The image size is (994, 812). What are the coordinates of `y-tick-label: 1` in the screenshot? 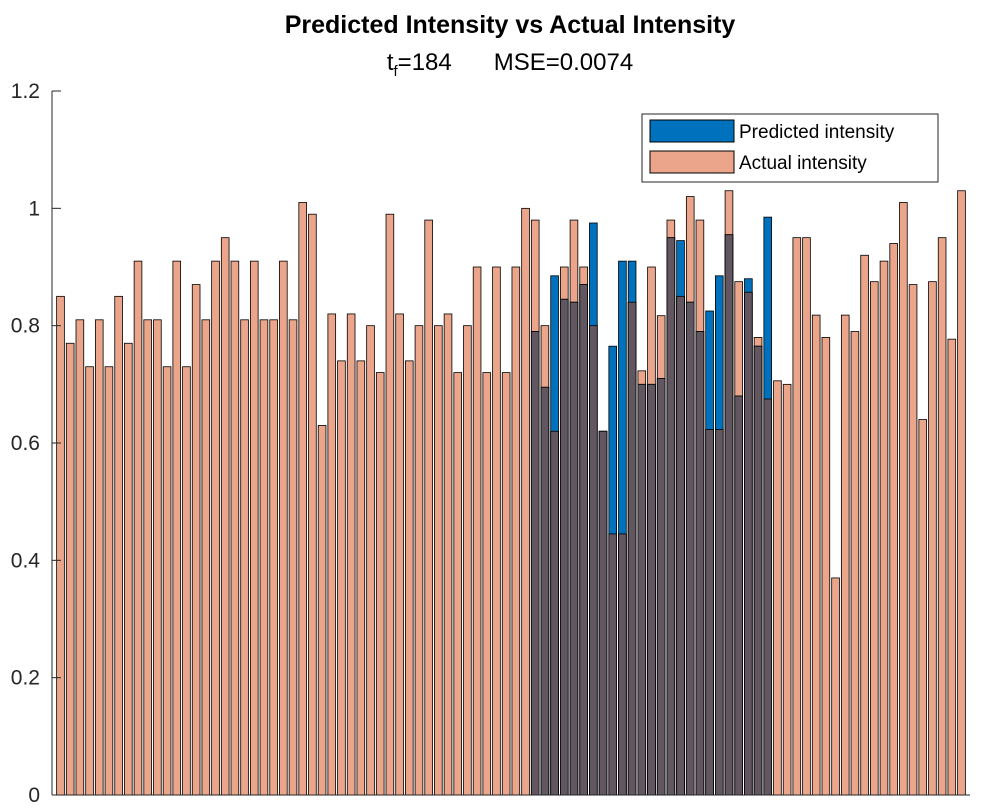 It's located at (34, 208).